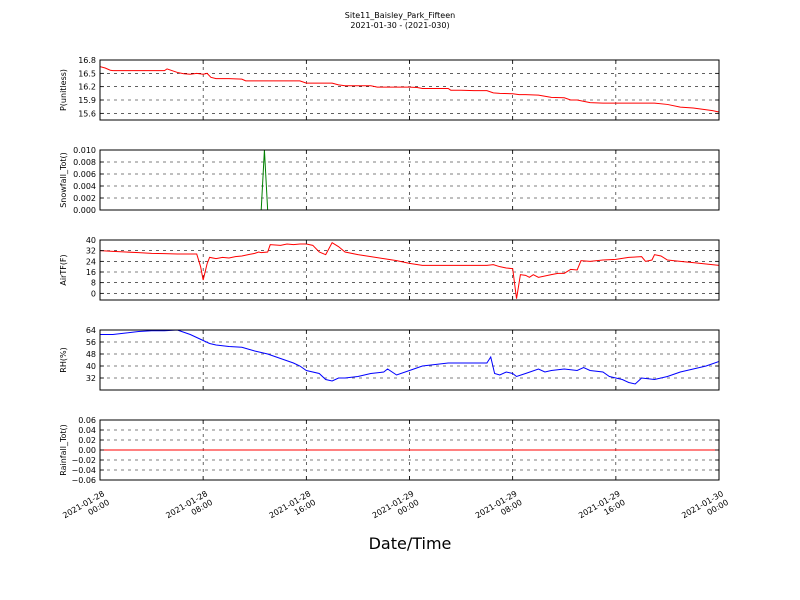 Image resolution: width=800 pixels, height=600 pixels. What do you see at coordinates (91, 261) in the screenshot?
I see `airtf-ytick-label: 24` at bounding box center [91, 261].